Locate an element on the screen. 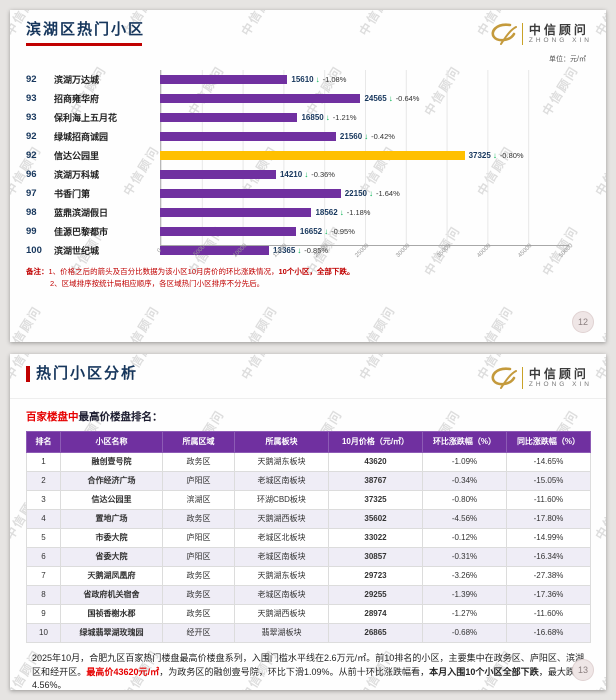 The height and width of the screenshot is (700, 616). table-row: 2 合作经济广场 庐阳区 老城区南板块 38767 -0.34% -15.05% is located at coordinates (308, 480).